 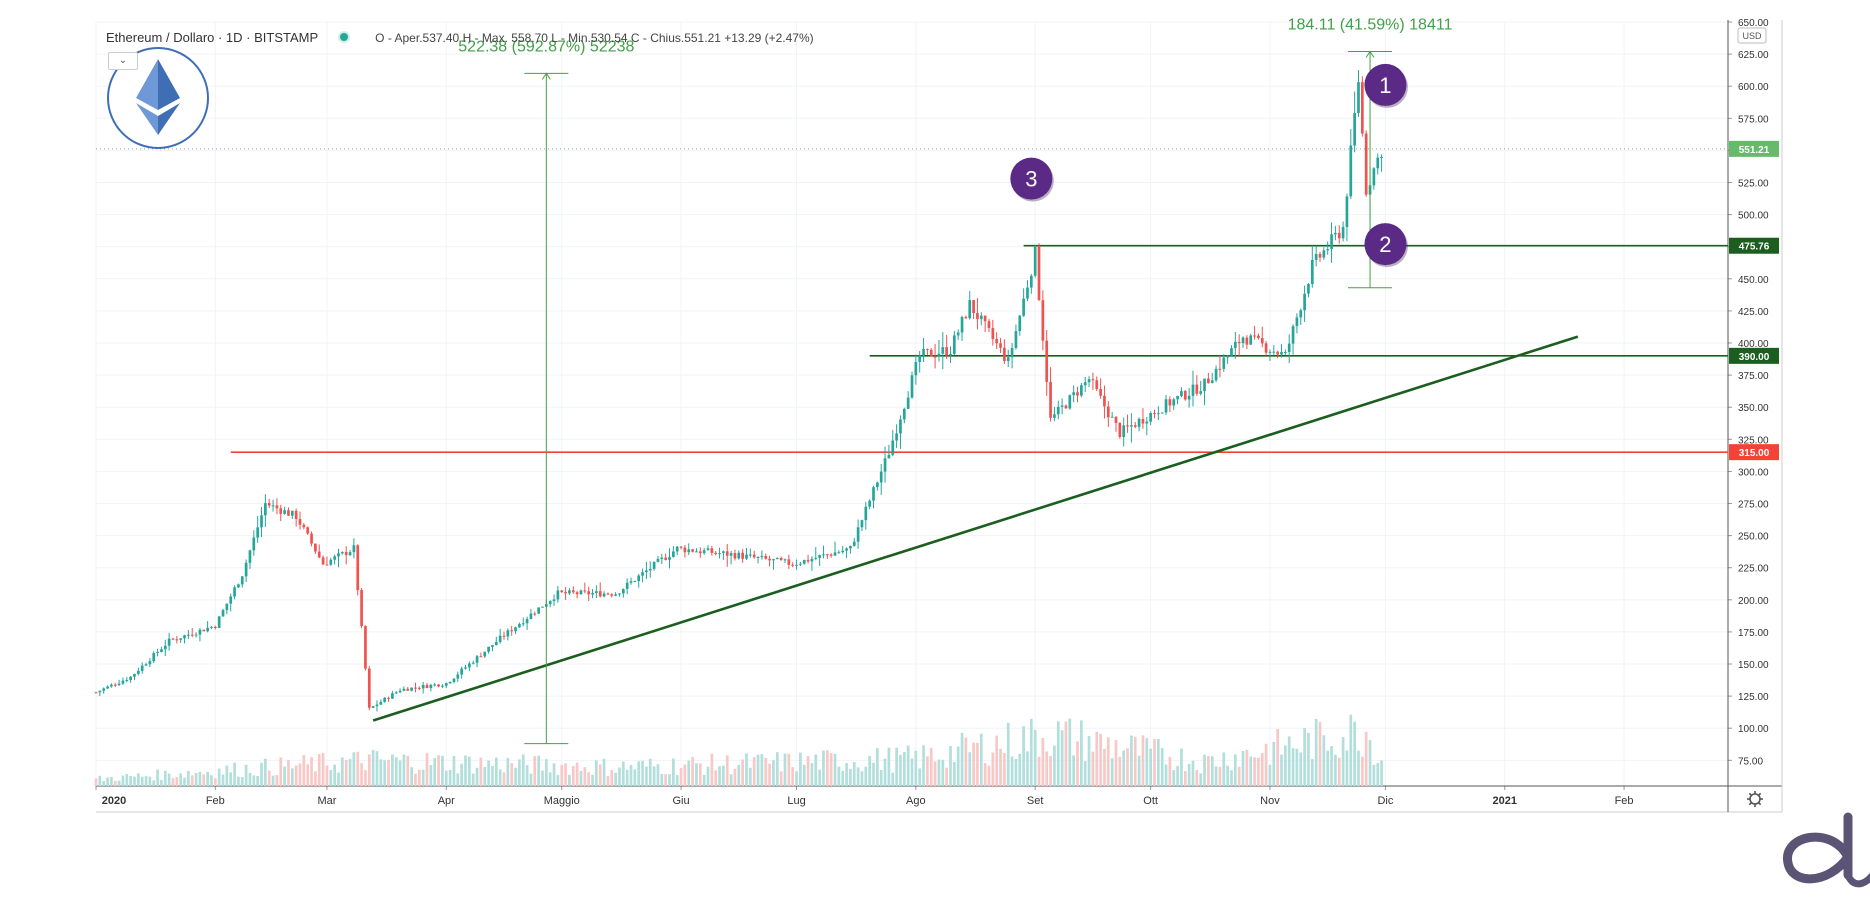 What do you see at coordinates (1753, 537) in the screenshot?
I see `y-tick-label: 250.00` at bounding box center [1753, 537].